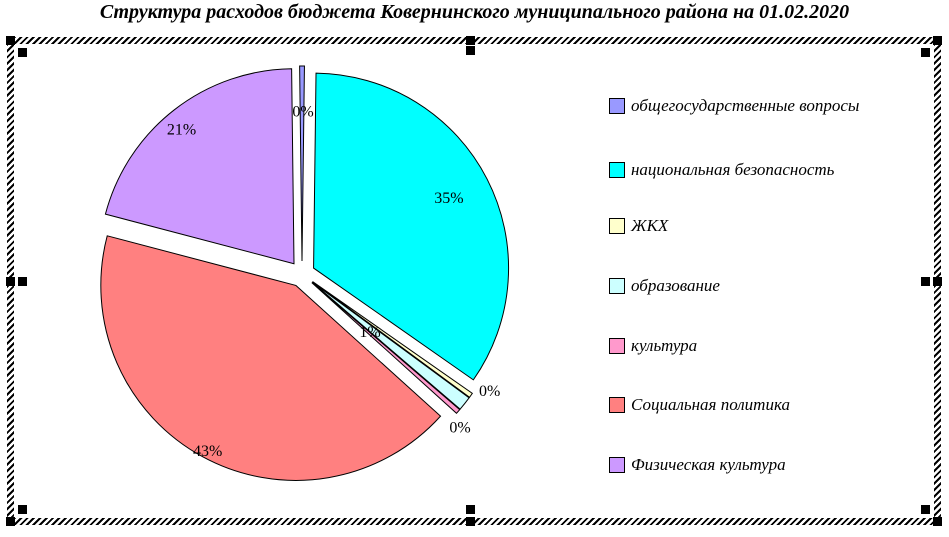 The width and height of the screenshot is (949, 537). I want to click on resize-handle-inner-middle-left, so click(22, 281).